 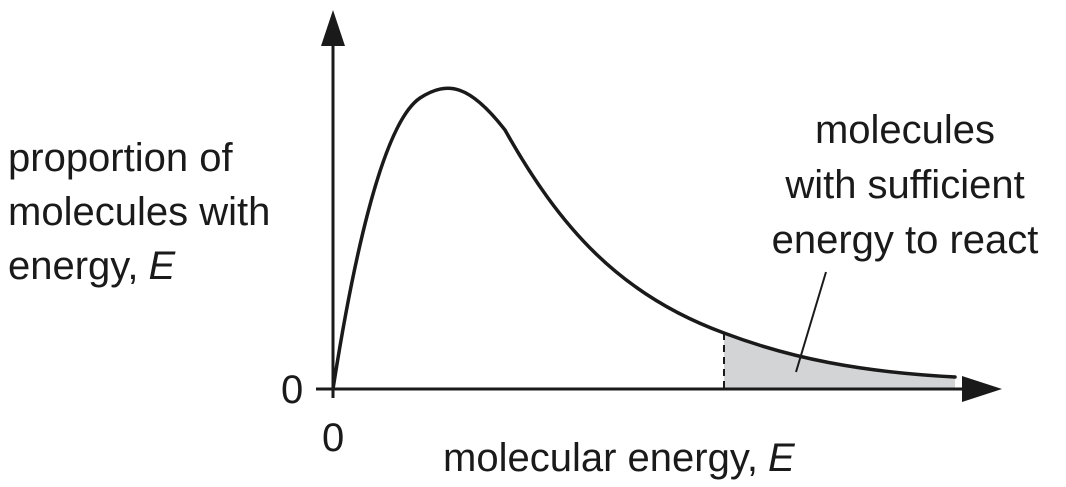 What do you see at coordinates (982, 389) in the screenshot?
I see `x-axis-arrowhead` at bounding box center [982, 389].